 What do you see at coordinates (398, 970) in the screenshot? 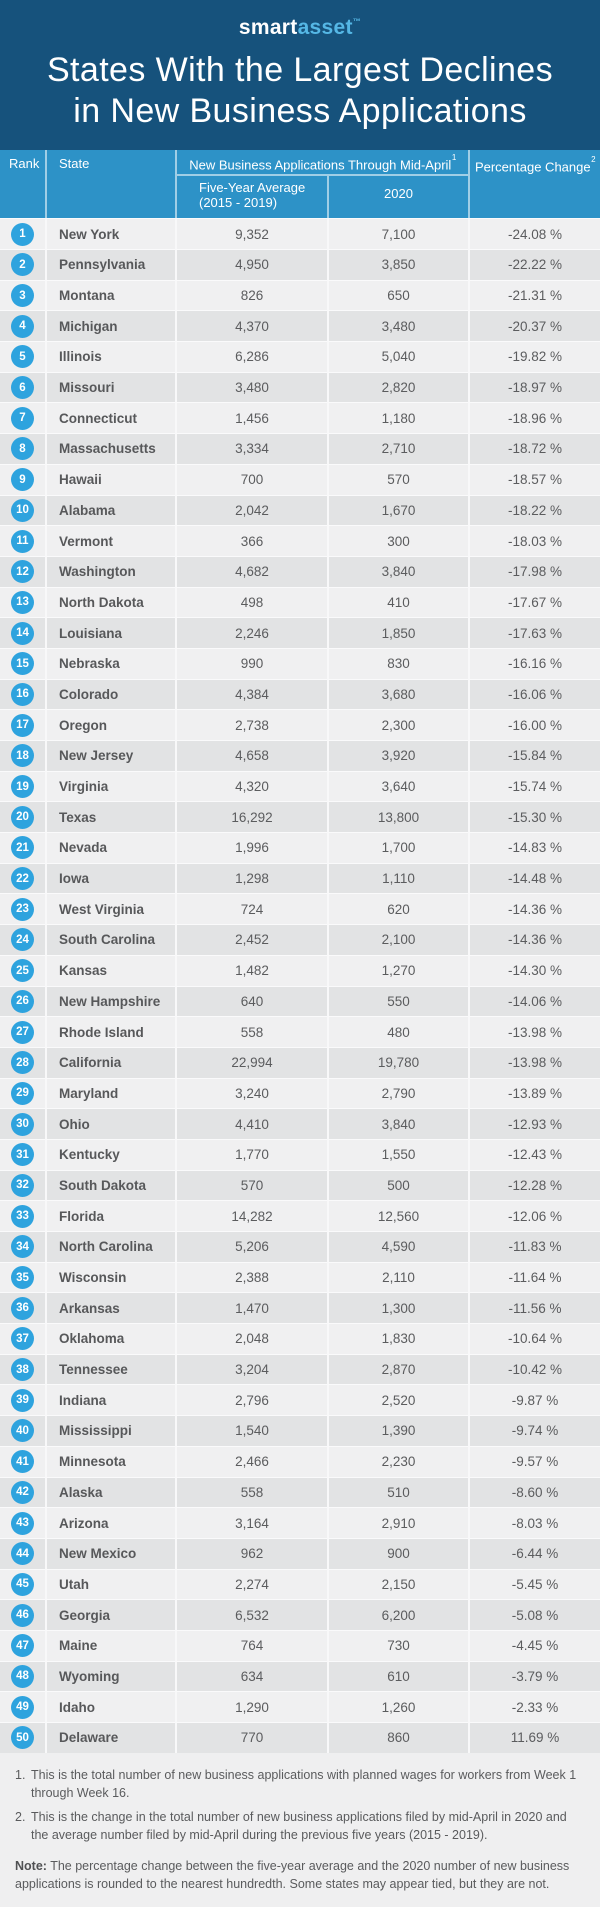
I see `value-2020: 1,270` at bounding box center [398, 970].